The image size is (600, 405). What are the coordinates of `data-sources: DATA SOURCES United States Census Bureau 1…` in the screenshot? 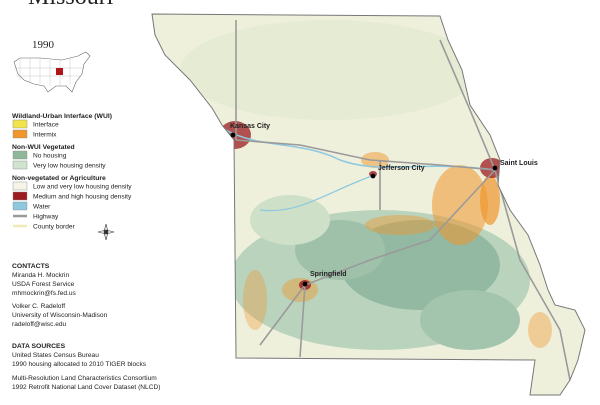 It's located at (86, 367).